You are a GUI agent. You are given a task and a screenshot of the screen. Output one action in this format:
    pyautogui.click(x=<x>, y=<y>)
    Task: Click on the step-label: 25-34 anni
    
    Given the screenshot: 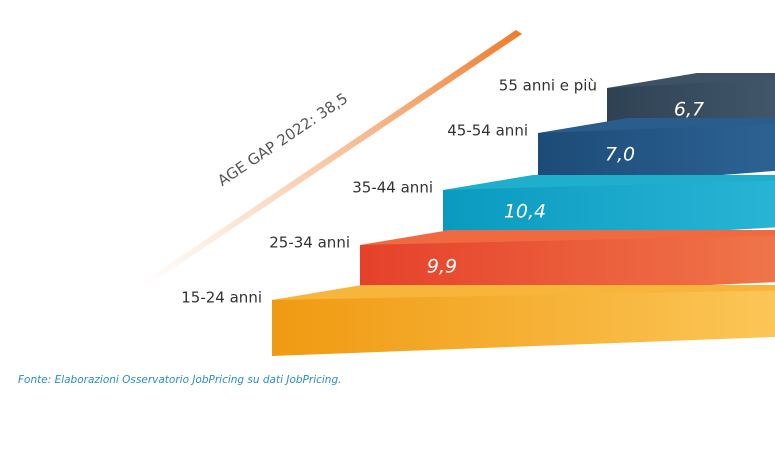 What is the action you would take?
    pyautogui.click(x=309, y=243)
    